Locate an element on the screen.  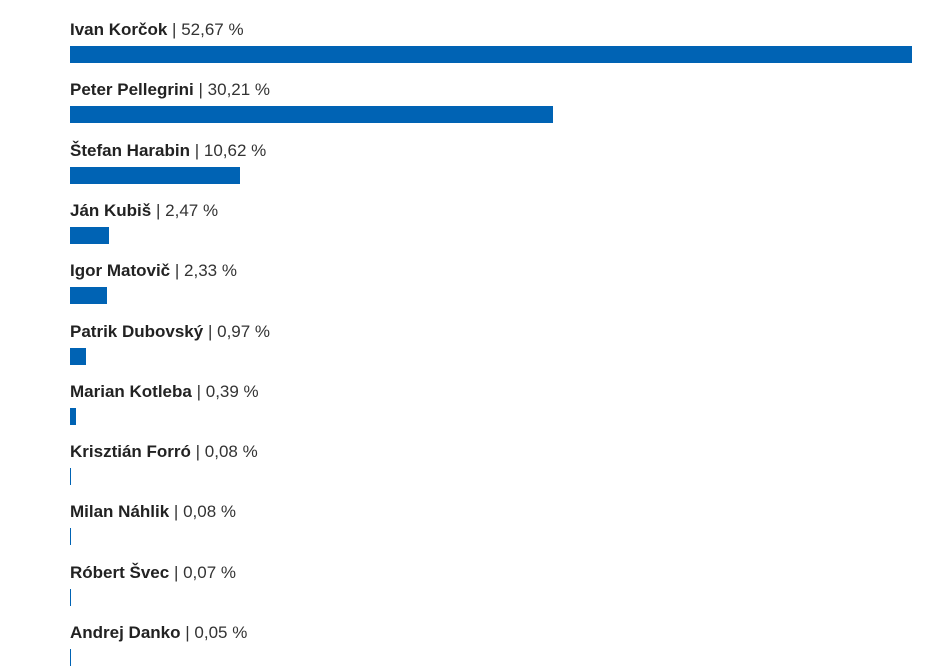
value-label: 0,97 % is located at coordinates (244, 331).